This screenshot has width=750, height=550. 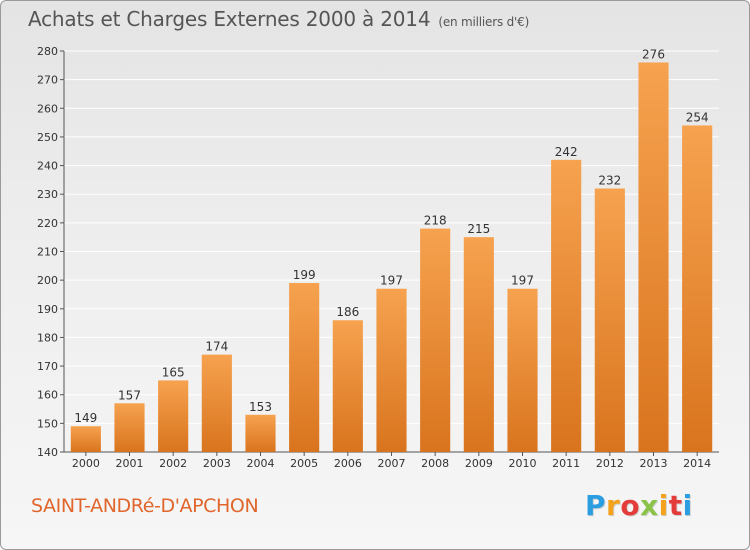 I want to click on y-tick-label: 160, so click(x=47, y=395).